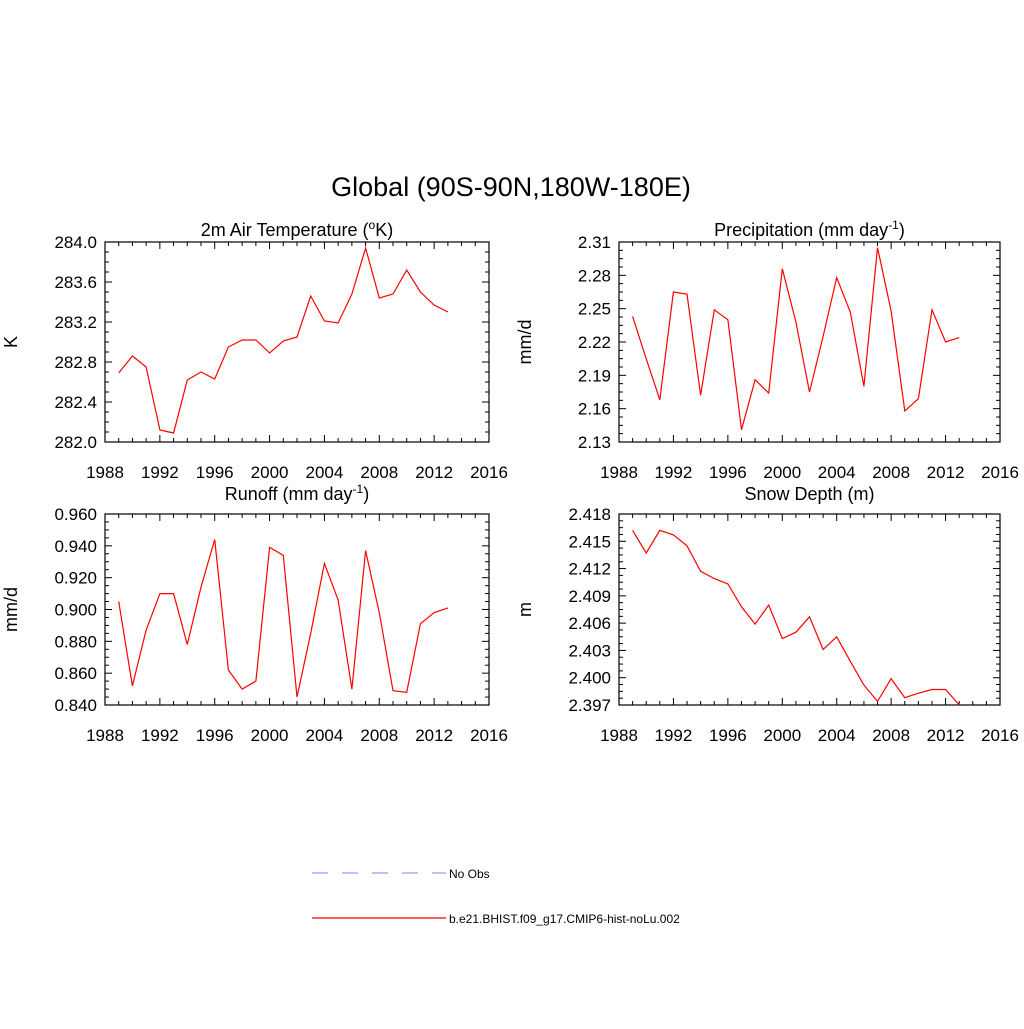  What do you see at coordinates (809, 229) in the screenshot?
I see `panel-title: Precipitation (mm day-1)` at bounding box center [809, 229].